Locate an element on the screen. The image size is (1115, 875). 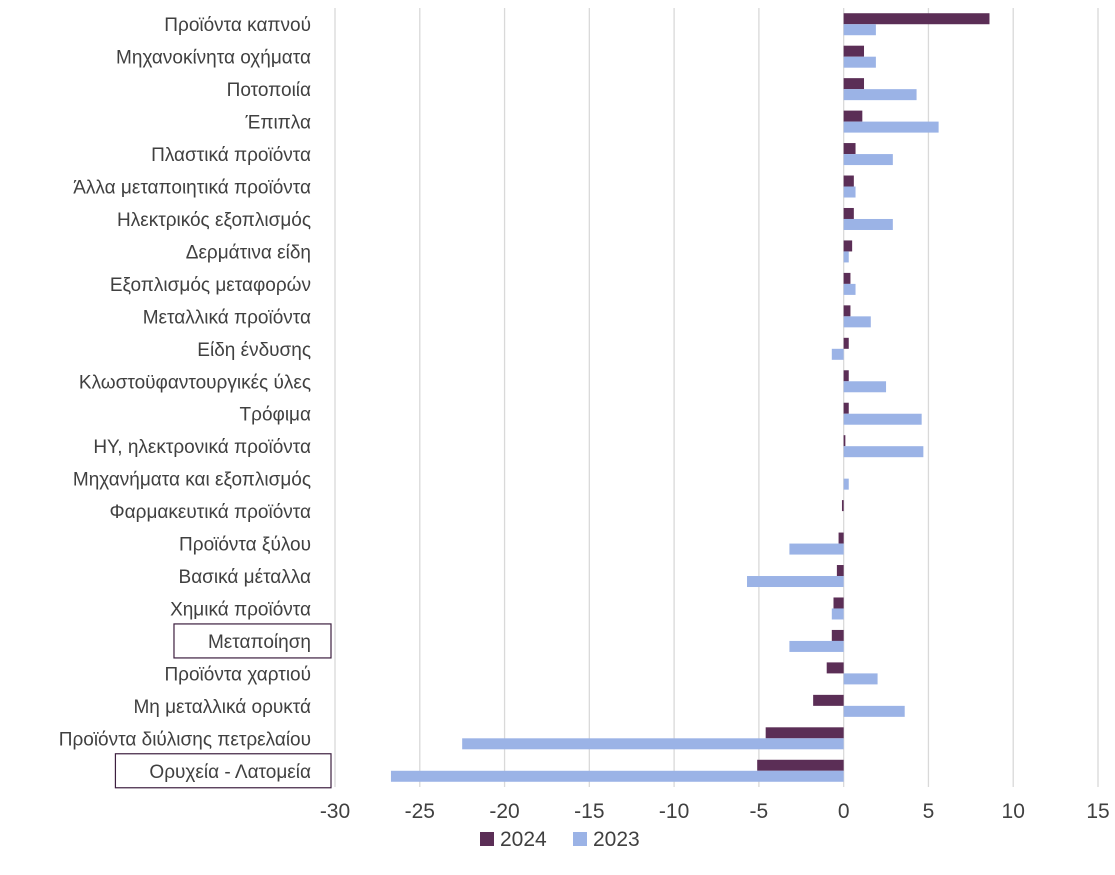
legend: 2024 2023 is located at coordinates (560, 839).